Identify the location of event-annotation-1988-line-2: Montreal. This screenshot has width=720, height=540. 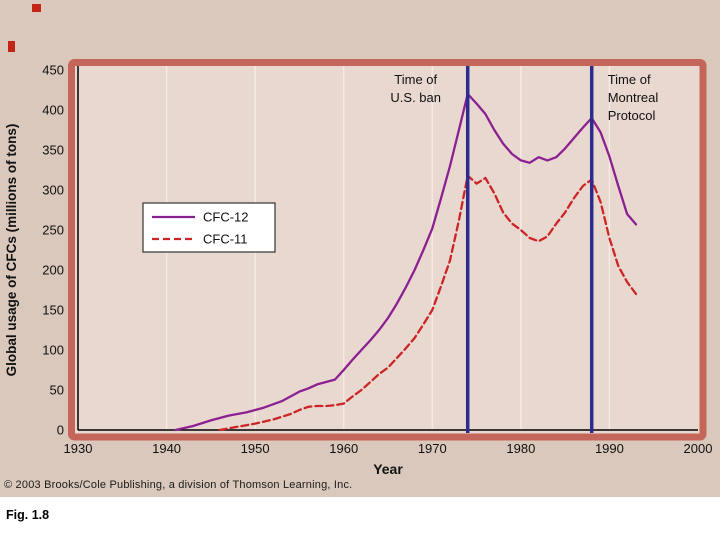
(633, 97).